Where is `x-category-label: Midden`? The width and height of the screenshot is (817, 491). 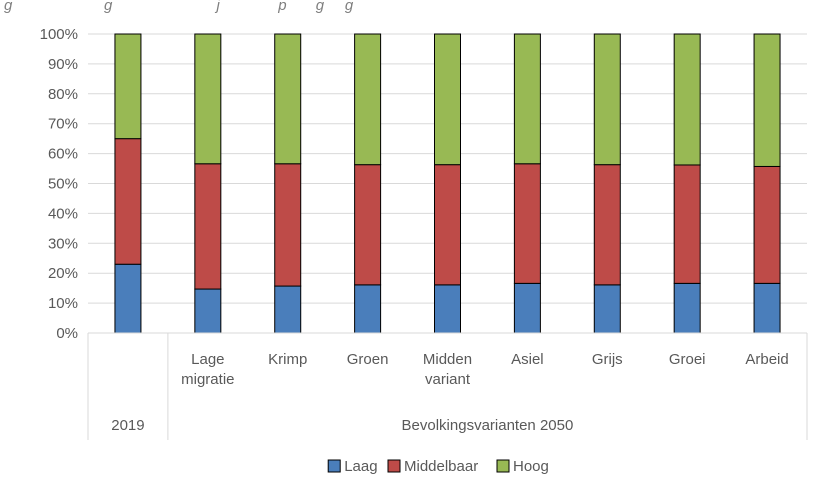 x-category-label: Midden is located at coordinates (447, 359).